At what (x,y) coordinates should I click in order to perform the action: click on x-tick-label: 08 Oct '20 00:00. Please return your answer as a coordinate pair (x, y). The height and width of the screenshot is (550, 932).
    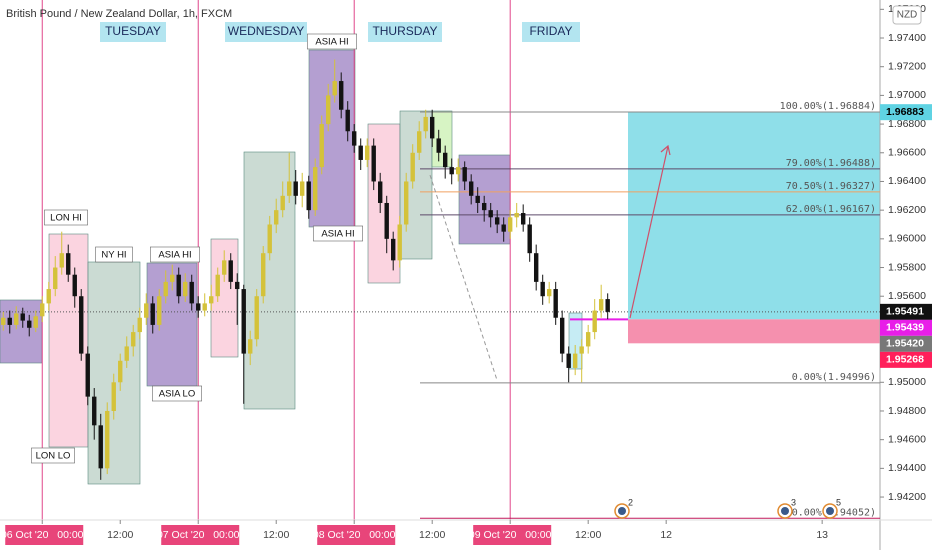
    Looking at the image, I should click on (354, 535).